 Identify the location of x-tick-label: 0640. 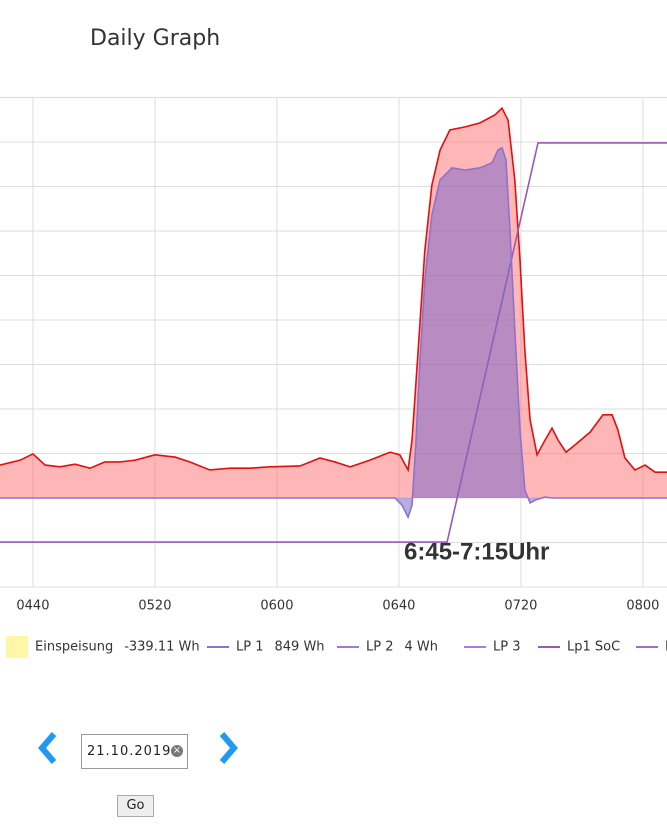
(398, 606).